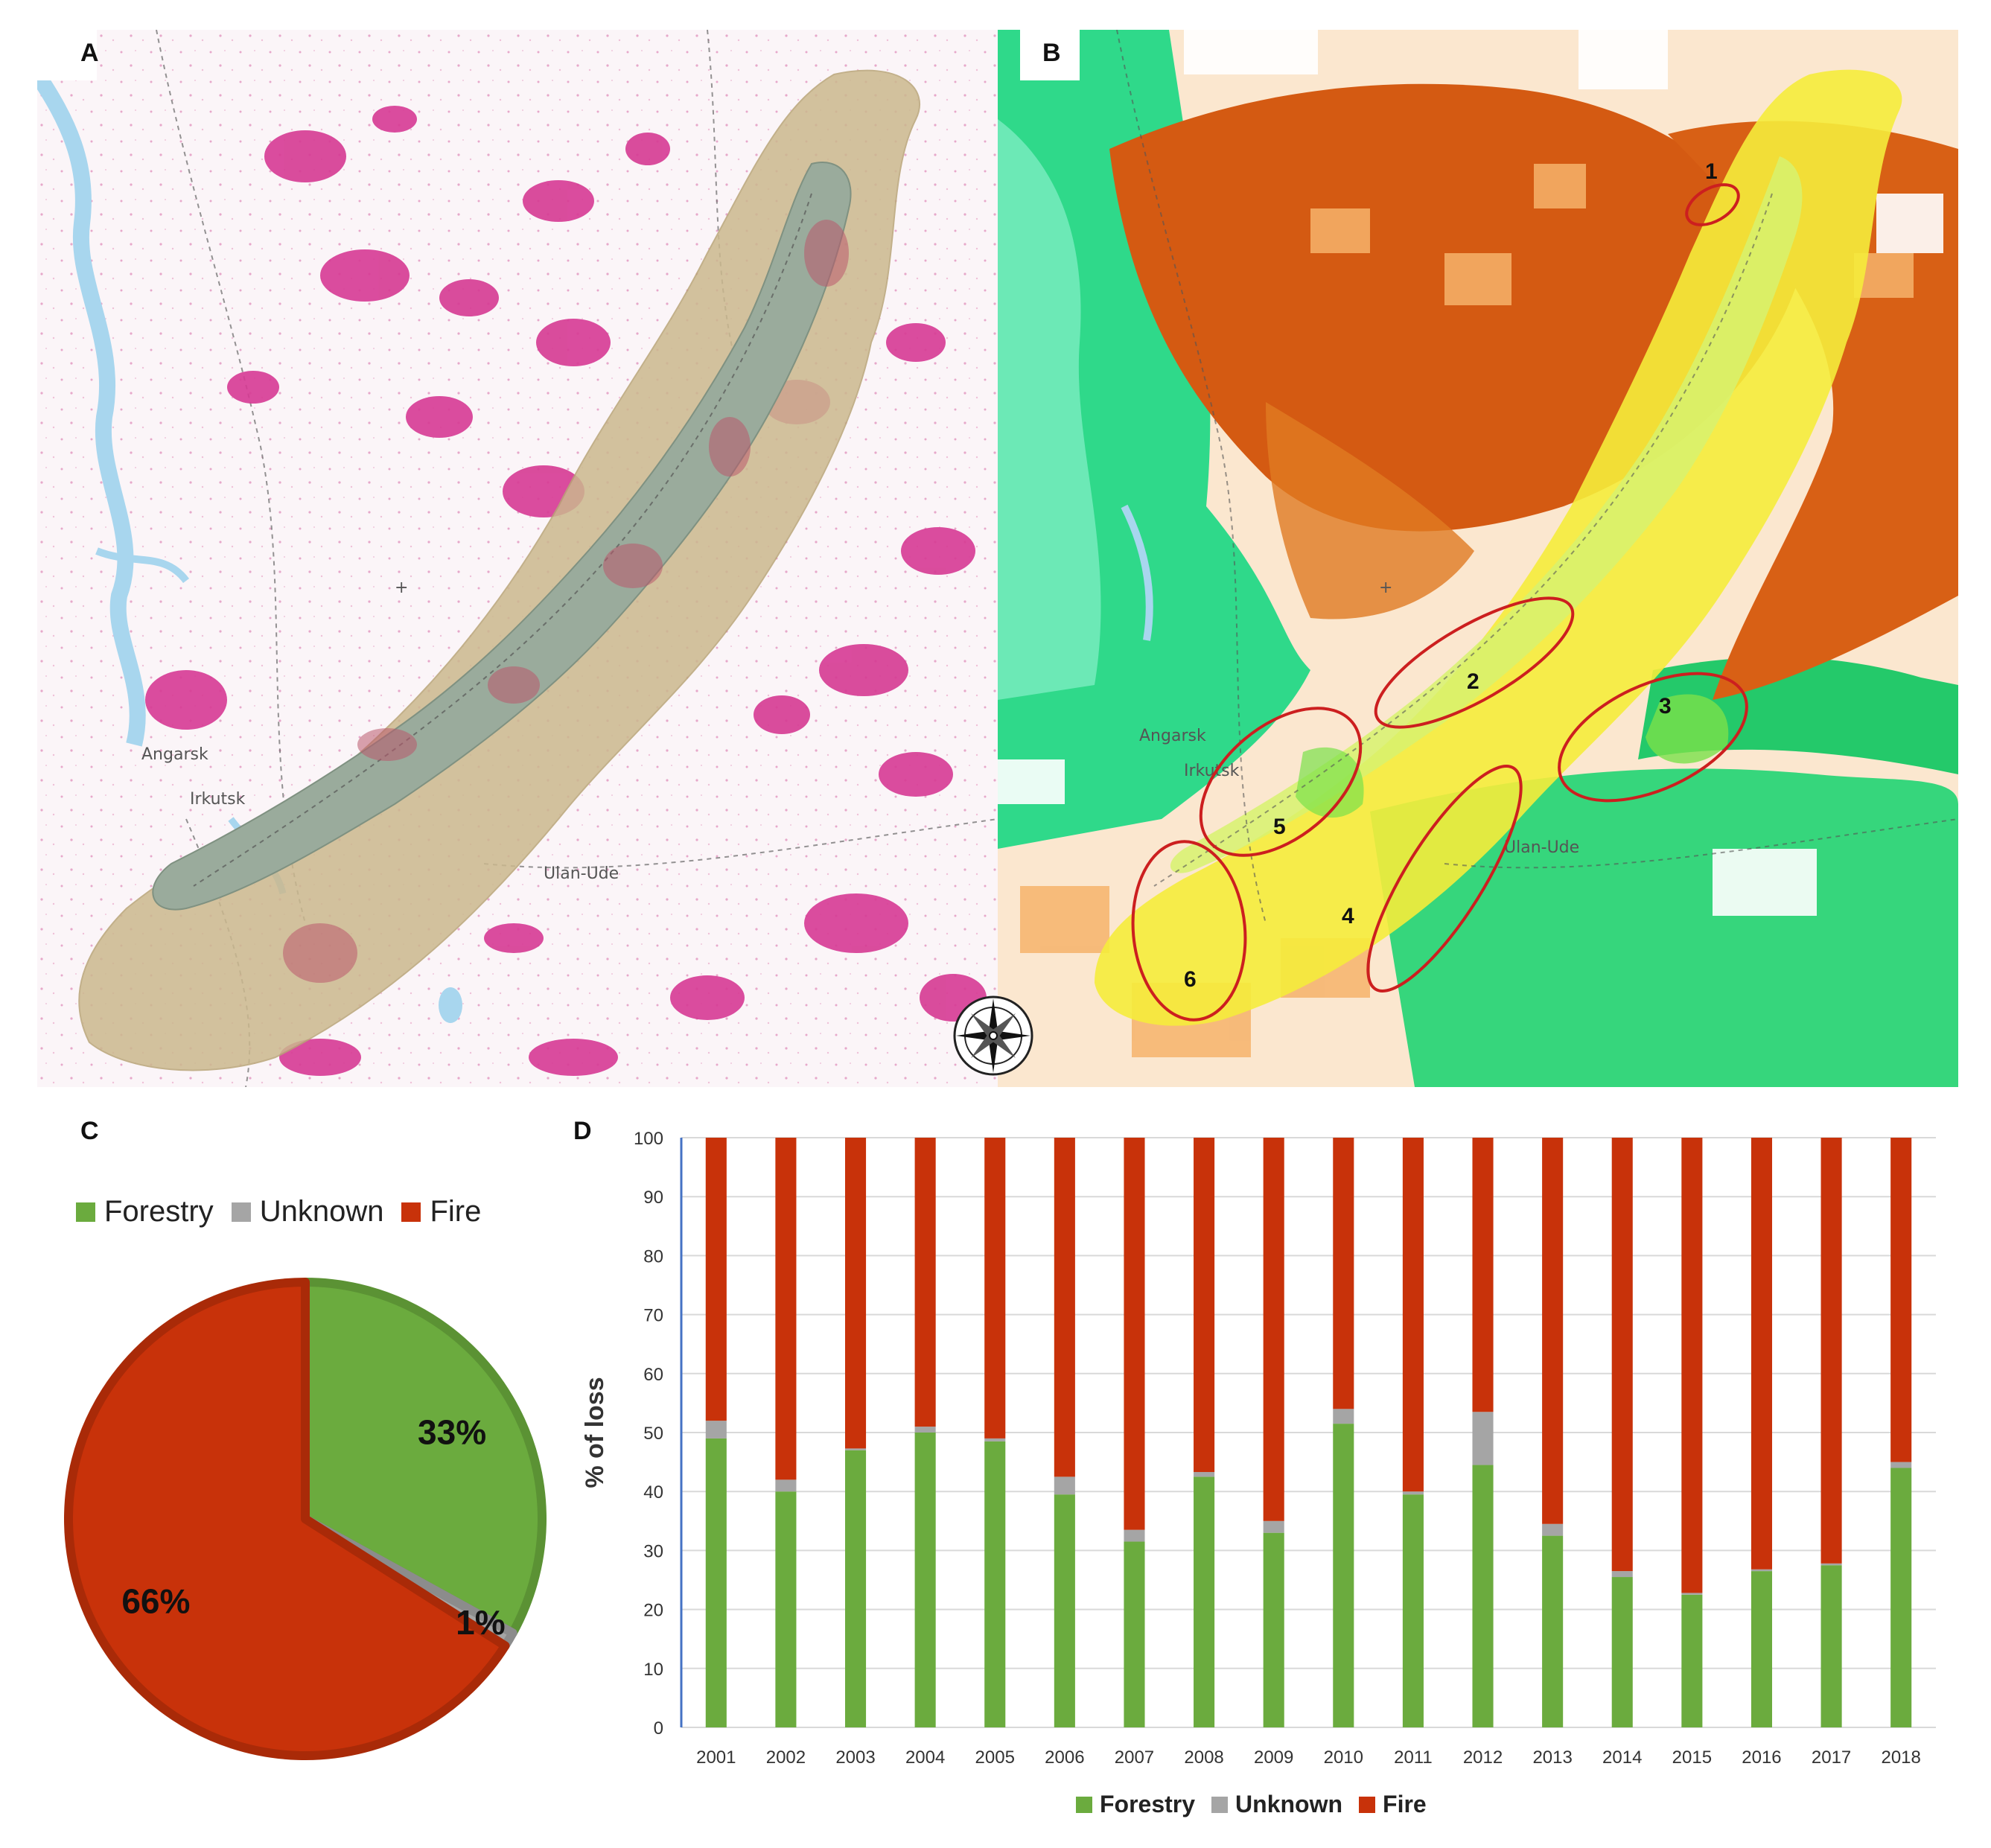 The width and height of the screenshot is (1991, 1848). What do you see at coordinates (653, 1611) in the screenshot?
I see `y-tick-label: 20` at bounding box center [653, 1611].